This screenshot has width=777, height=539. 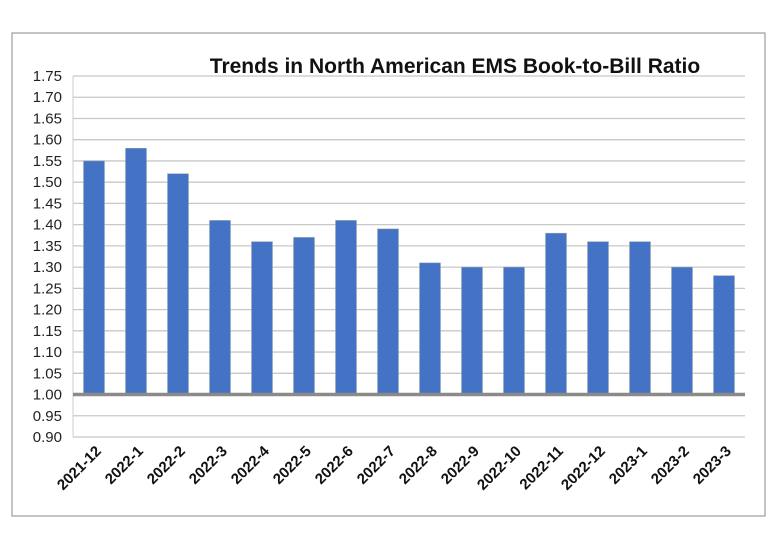 What do you see at coordinates (47, 76) in the screenshot?
I see `y-tick-label: 1.75` at bounding box center [47, 76].